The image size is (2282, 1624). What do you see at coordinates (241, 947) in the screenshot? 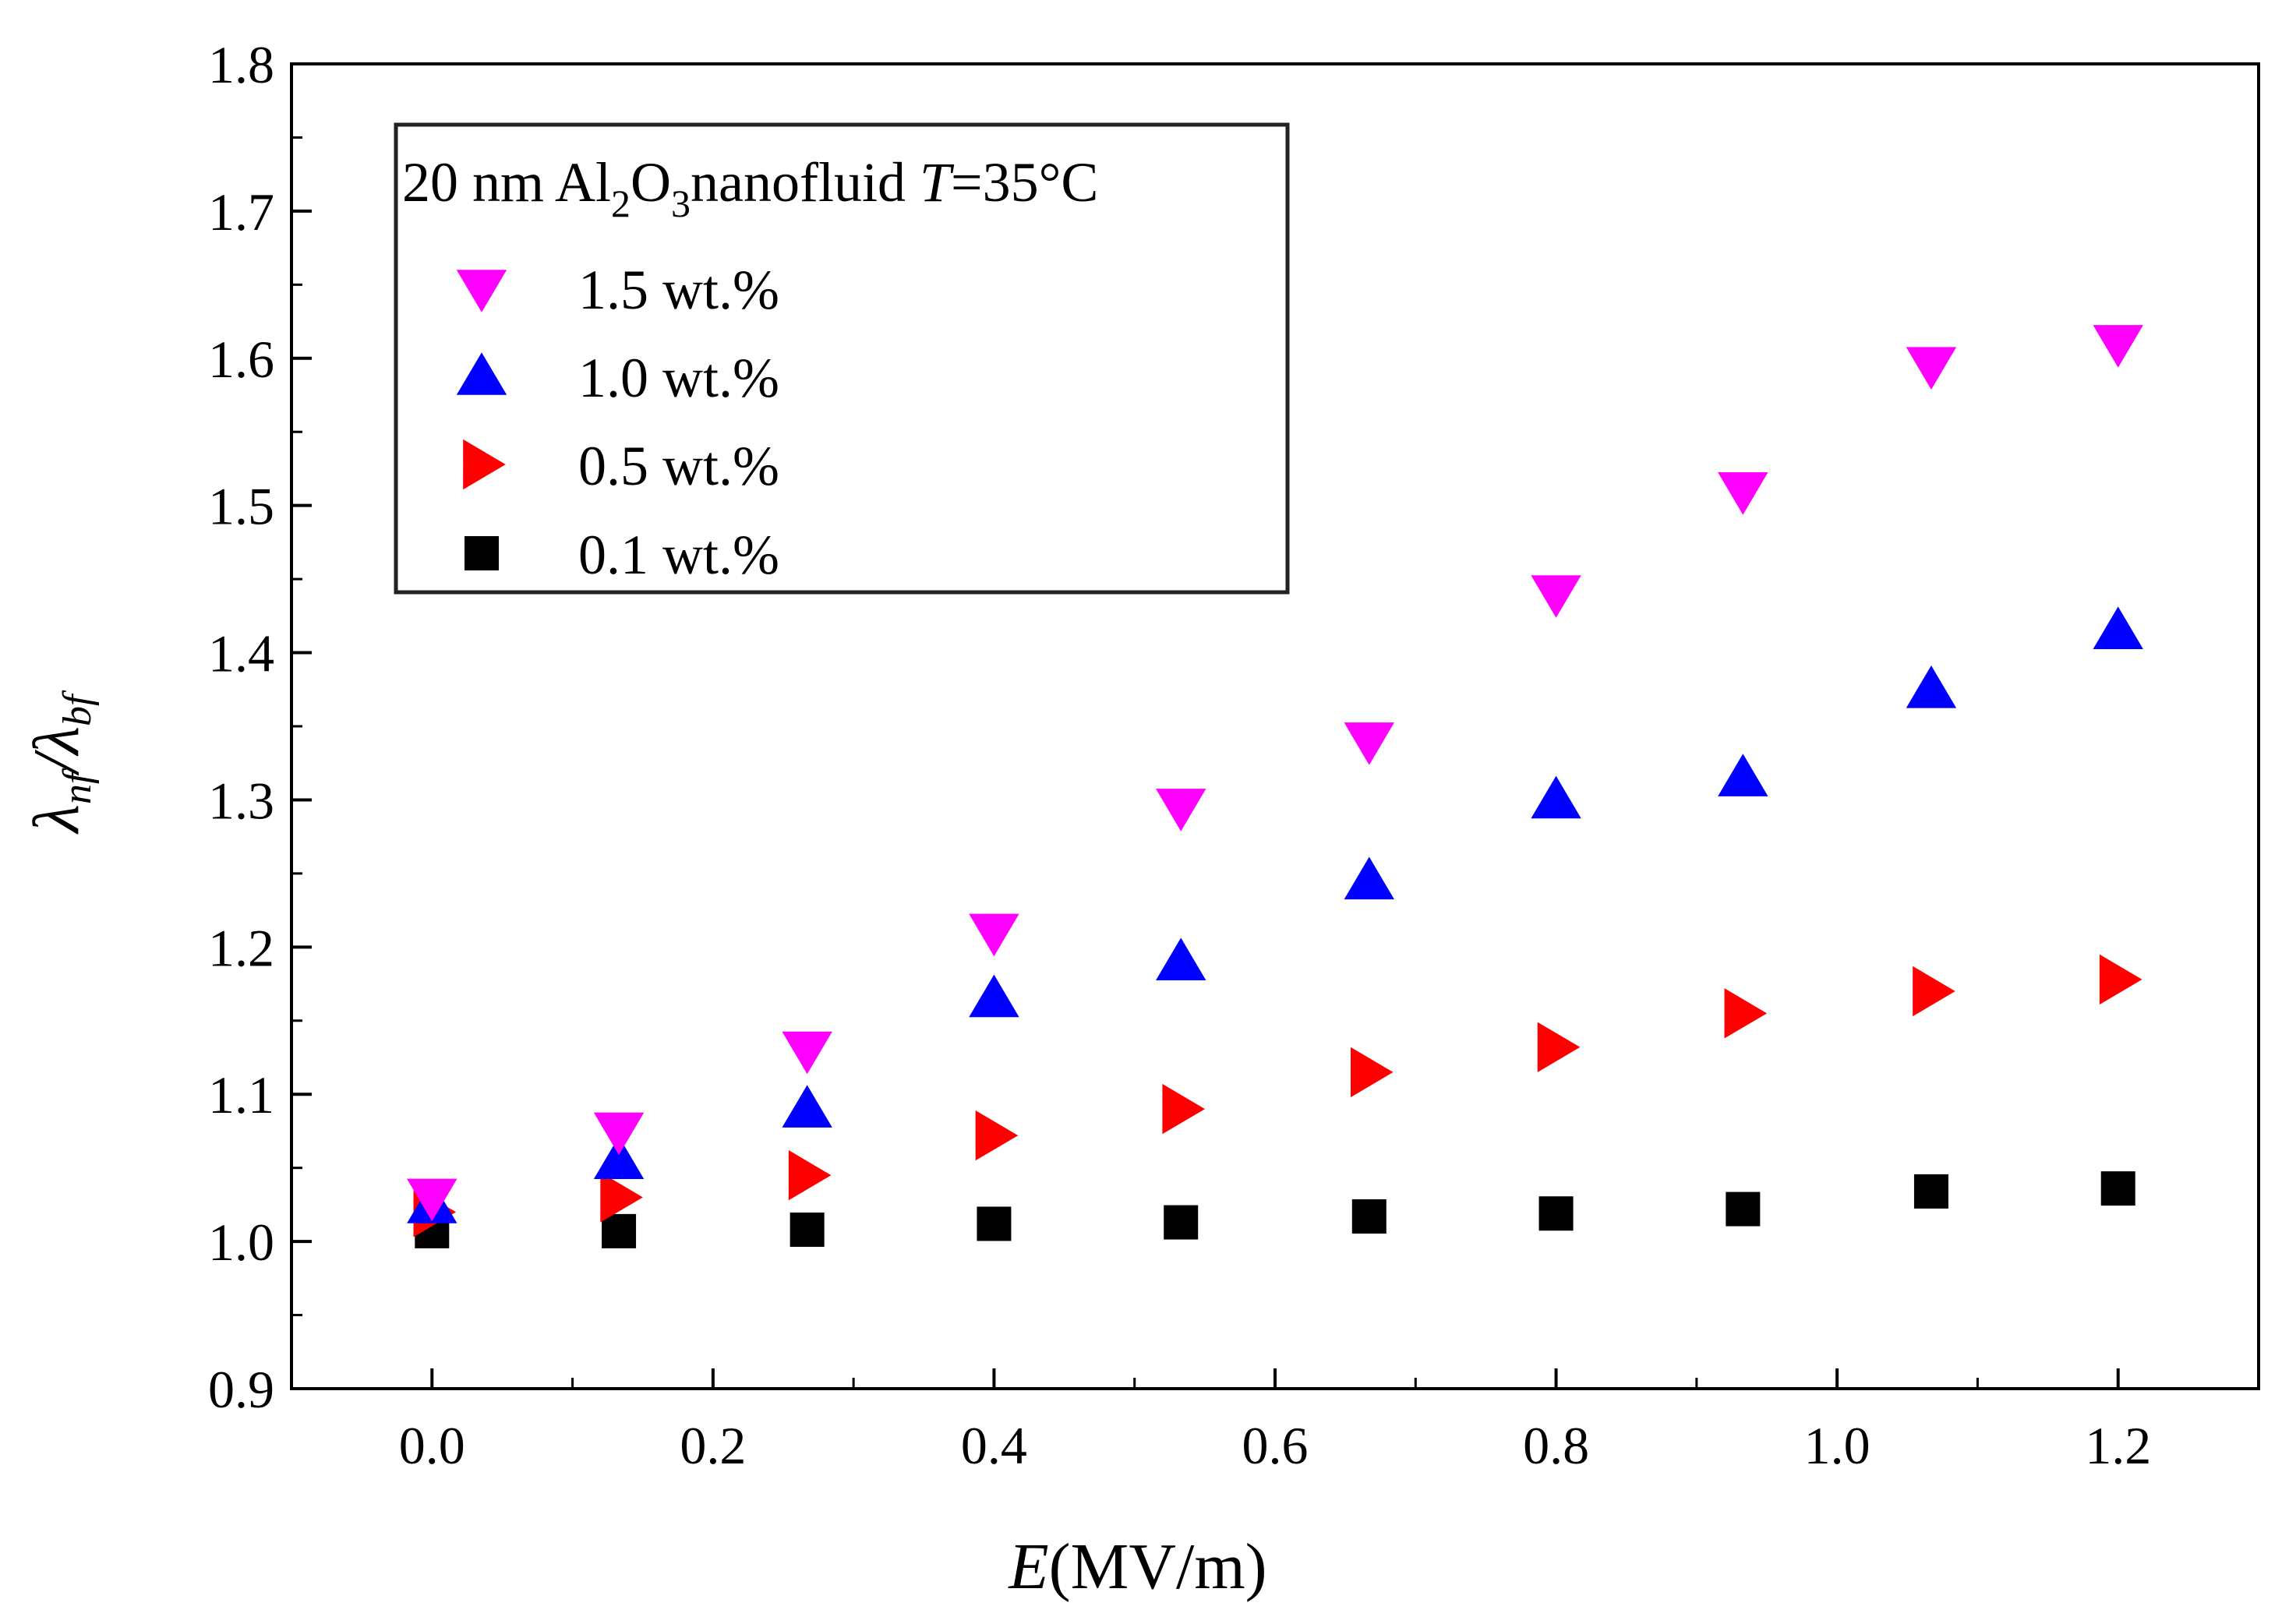
I see `y-tick-label: 1.2` at bounding box center [241, 947].